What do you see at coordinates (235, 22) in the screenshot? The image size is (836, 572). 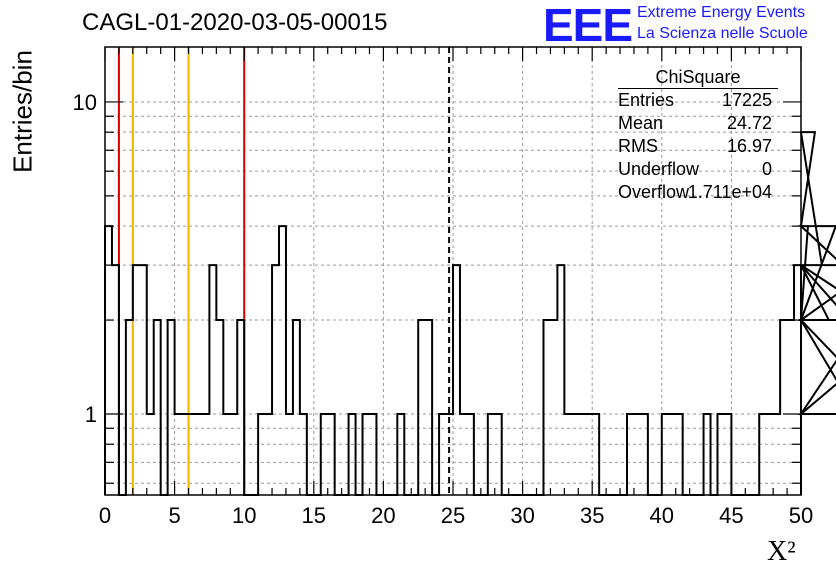 I see `chart-title: CAGL-01-2020-03-05-00015` at bounding box center [235, 22].